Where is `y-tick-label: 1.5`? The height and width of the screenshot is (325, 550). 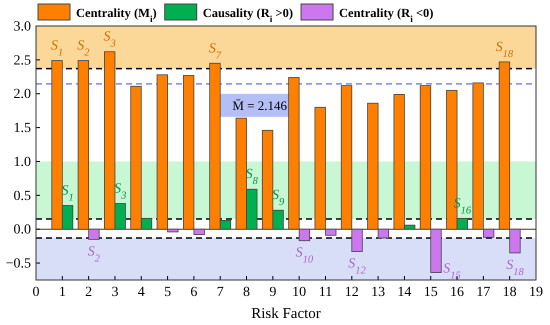
y-tick-label: 1.5 is located at coordinates (22, 128).